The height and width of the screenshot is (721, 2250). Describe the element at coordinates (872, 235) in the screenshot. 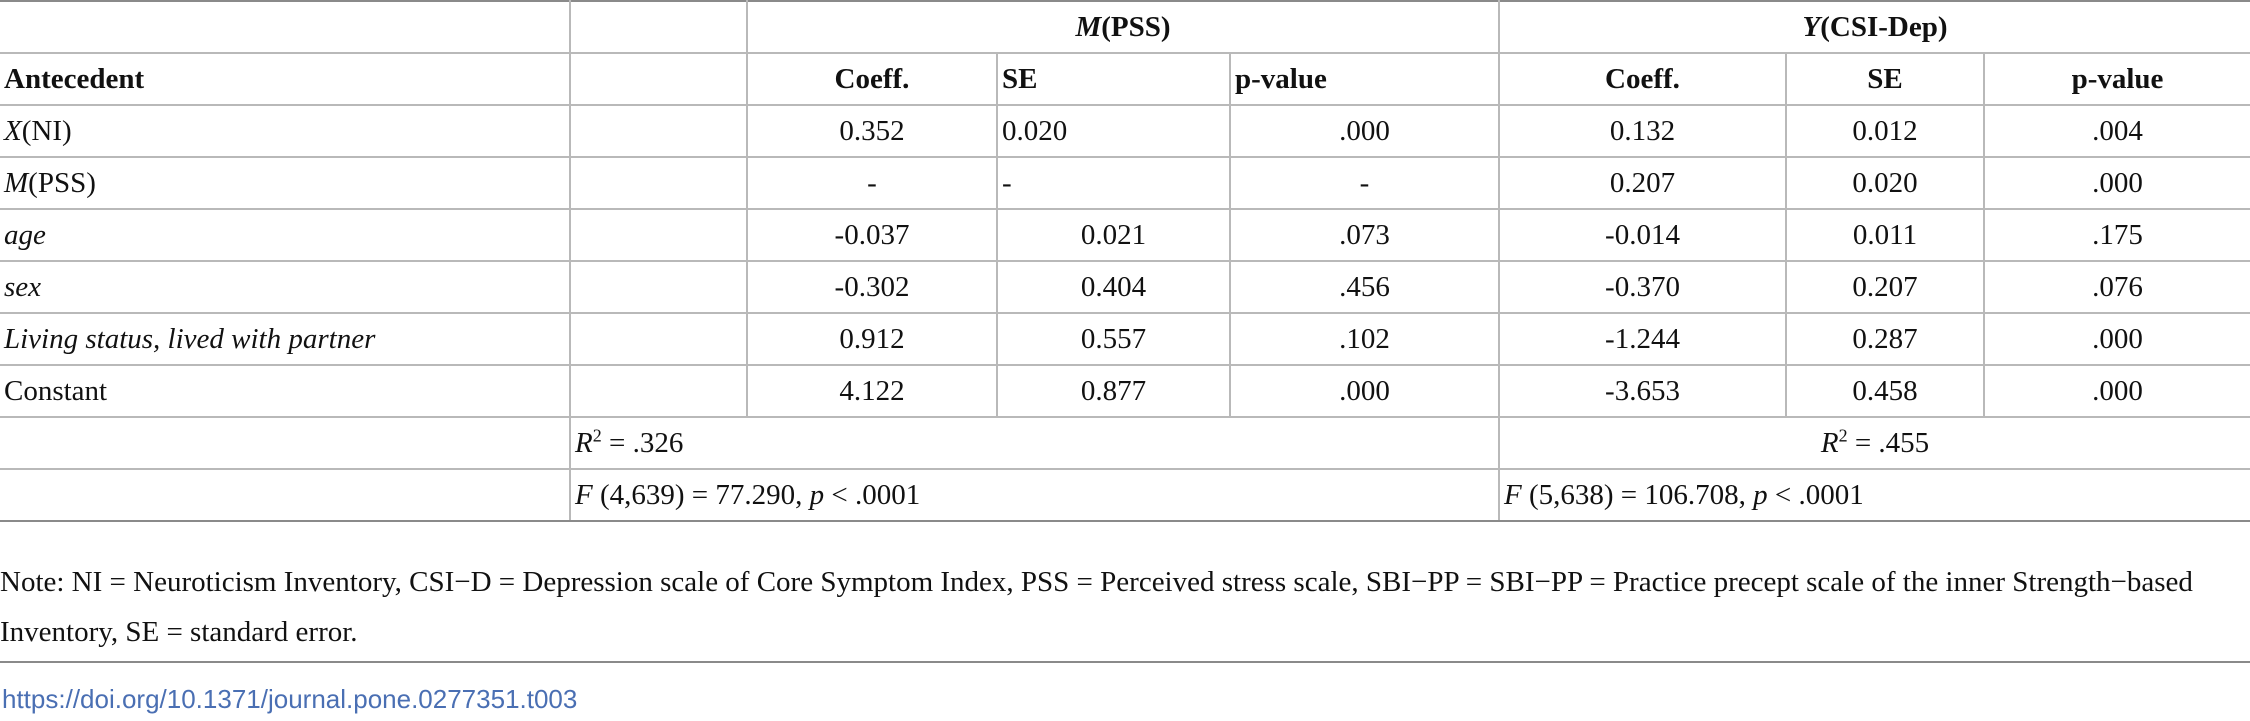

I see `m-coeff-cell: -0.037` at that location.